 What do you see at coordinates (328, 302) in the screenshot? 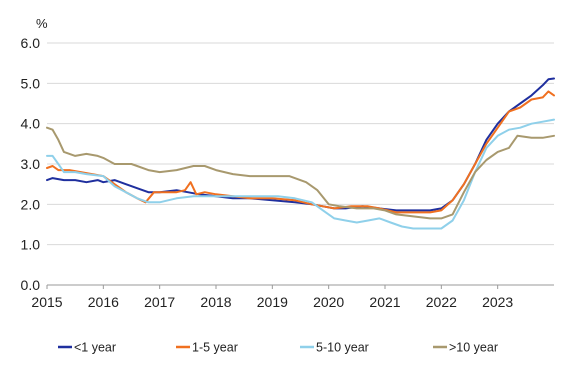
I see `x-tick-label: 2020` at bounding box center [328, 302].